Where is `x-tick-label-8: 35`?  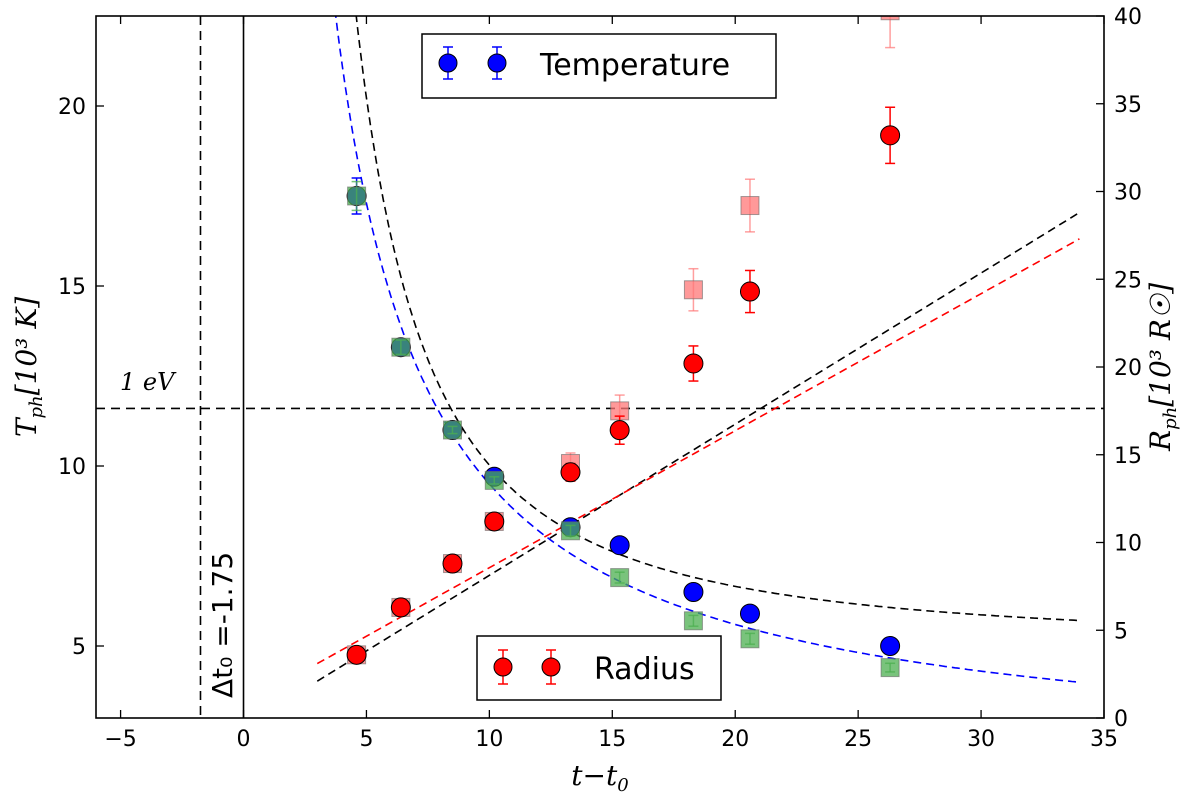
x-tick-label-8: 35 is located at coordinates (1104, 739).